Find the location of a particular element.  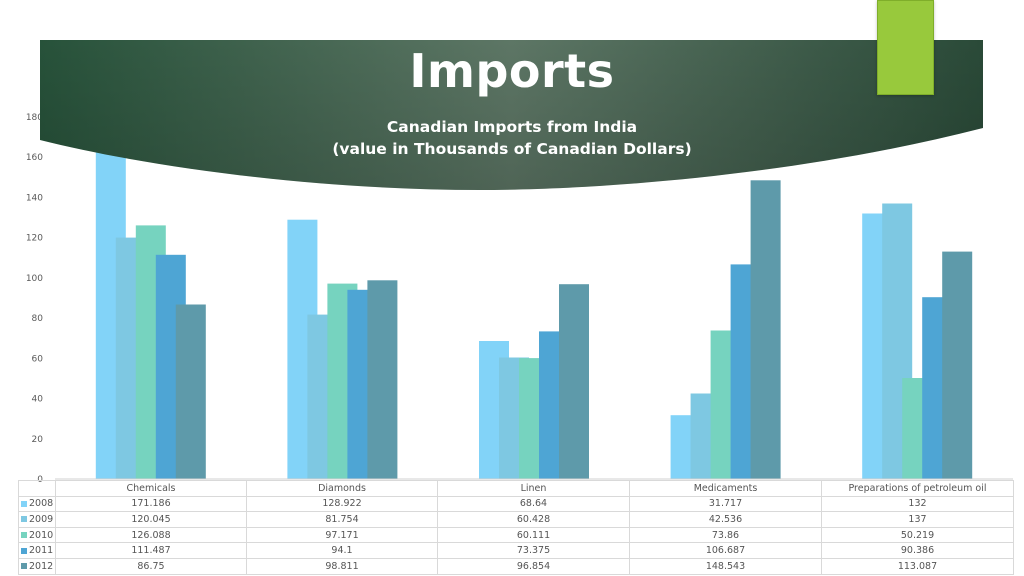

table-cell: 126.088 is located at coordinates (151, 535).